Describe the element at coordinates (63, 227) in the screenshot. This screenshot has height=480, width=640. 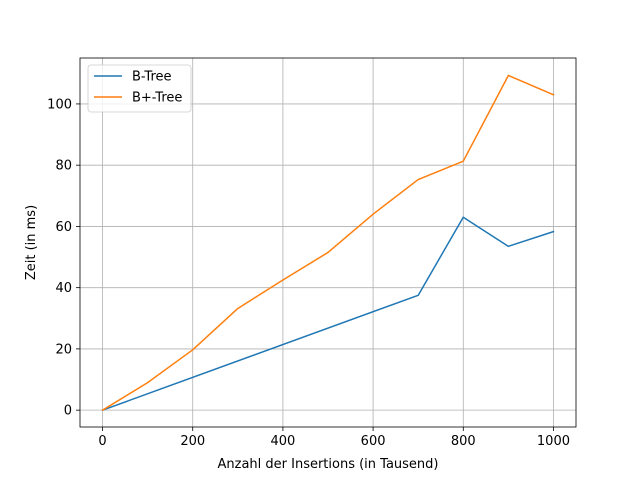
I see `y-tick-label: 60` at that location.